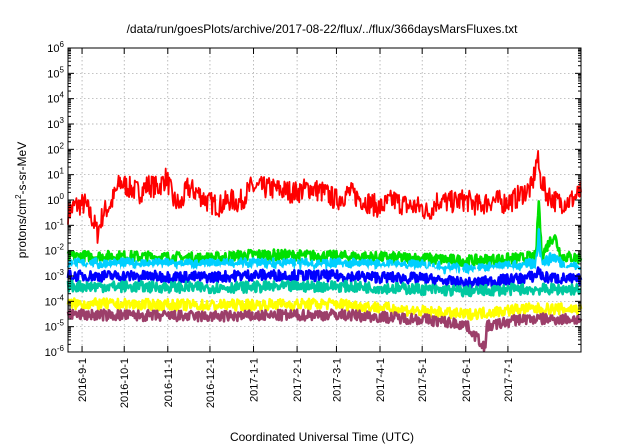  What do you see at coordinates (55, 123) in the screenshot?
I see `y-tick-label: 10³` at bounding box center [55, 123].